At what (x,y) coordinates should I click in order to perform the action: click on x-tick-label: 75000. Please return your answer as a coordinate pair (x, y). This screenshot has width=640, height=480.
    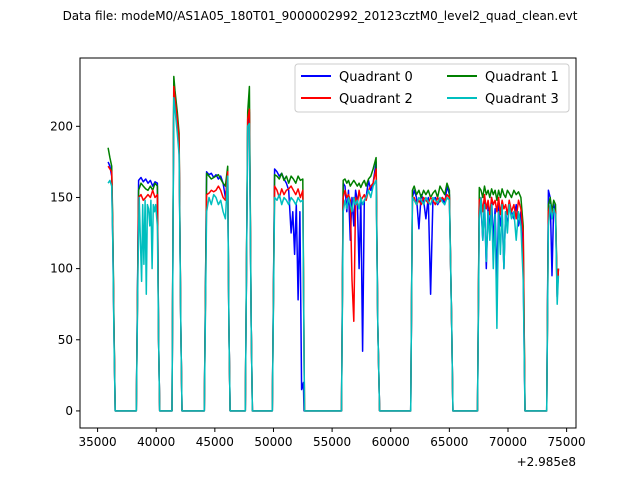
    Looking at the image, I should click on (567, 442).